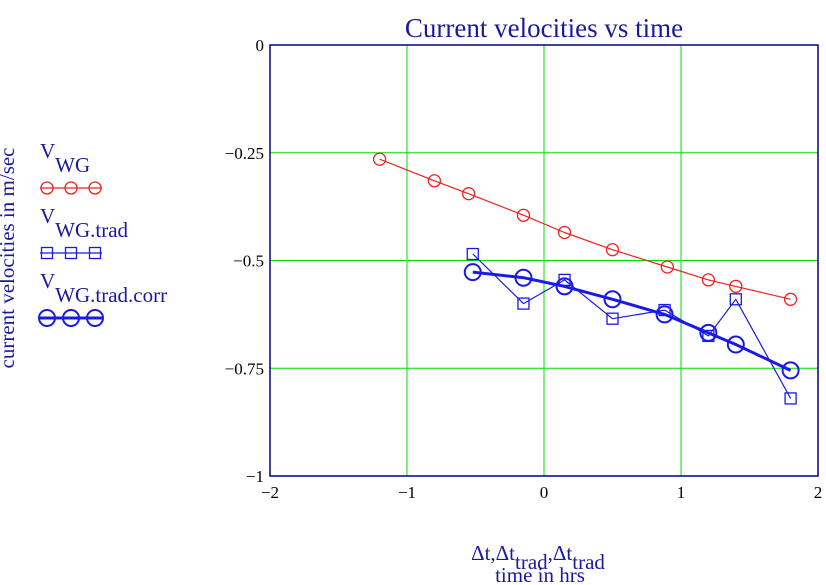 This screenshot has width=826, height=585. I want to click on y-tick-label: 0, so click(260, 45).